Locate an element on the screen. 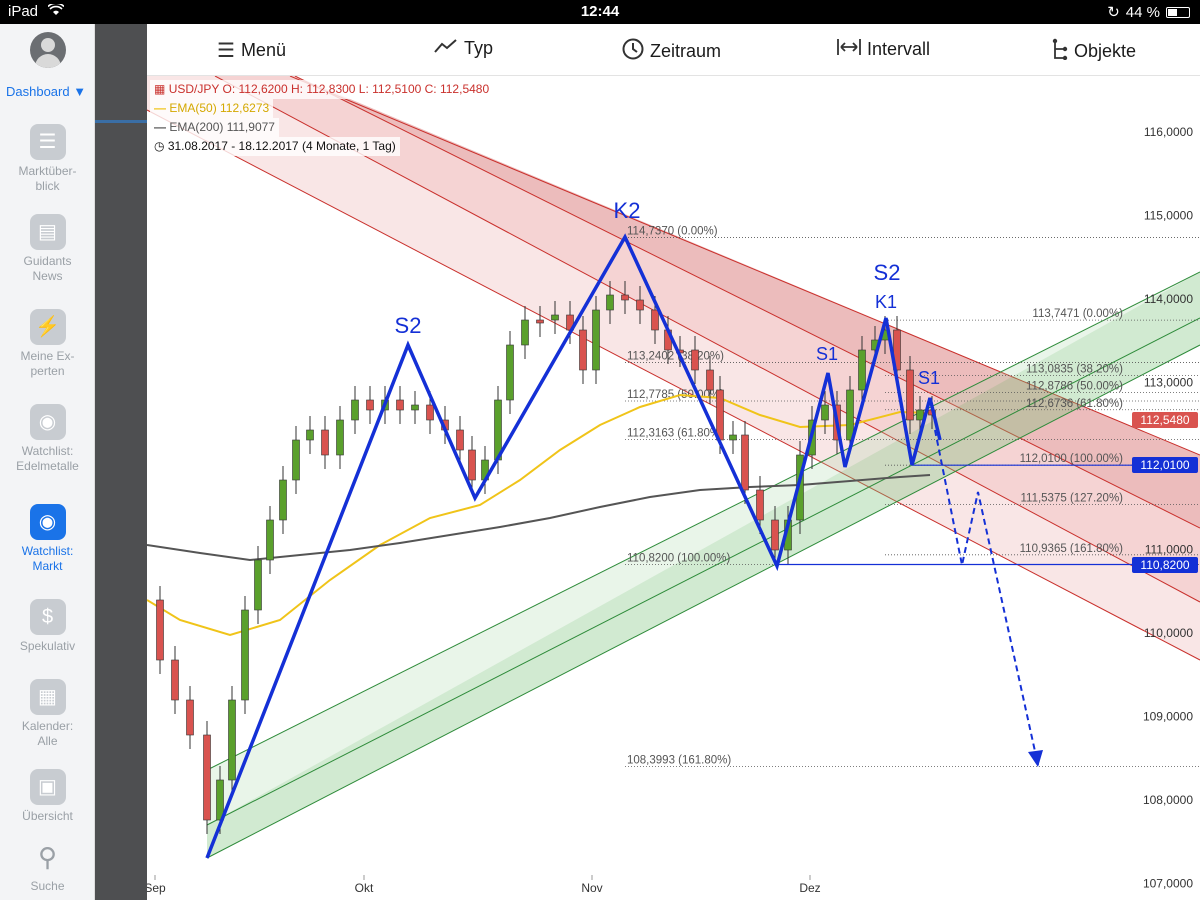 The width and height of the screenshot is (1200, 905). sidebar-item-watchlist: ◉ Watchlist: Markt is located at coordinates (47, 539).